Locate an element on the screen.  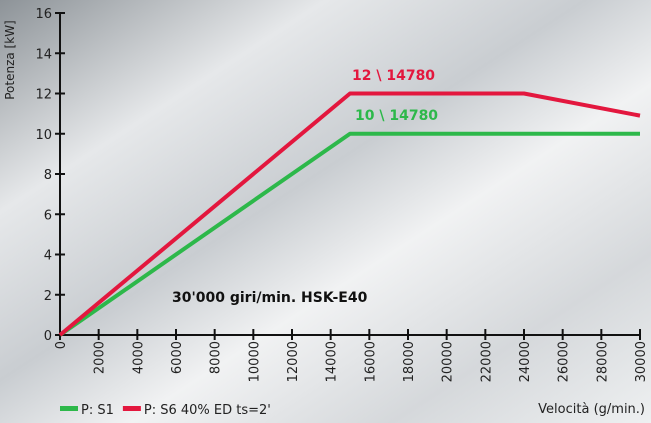
x-tick-label: 18000 is located at coordinates (409, 361).